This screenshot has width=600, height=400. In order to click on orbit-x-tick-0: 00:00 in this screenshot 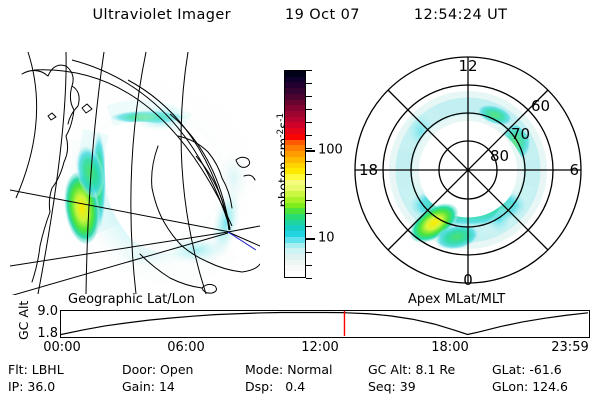, I will do `click(62, 347)`.